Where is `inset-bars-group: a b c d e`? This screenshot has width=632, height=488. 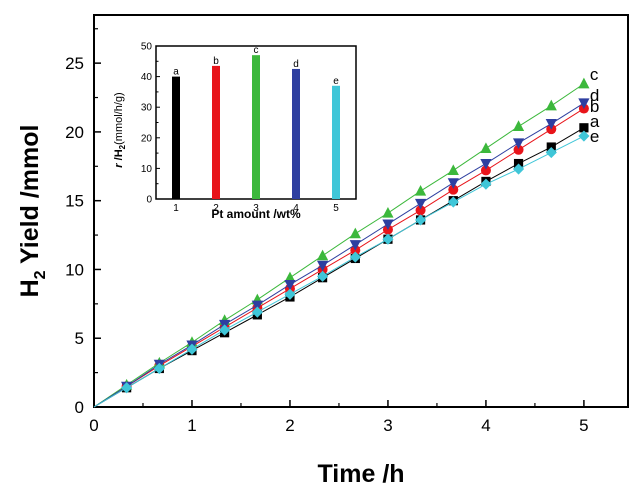 inset-bars-group: a b c d e is located at coordinates (256, 122).